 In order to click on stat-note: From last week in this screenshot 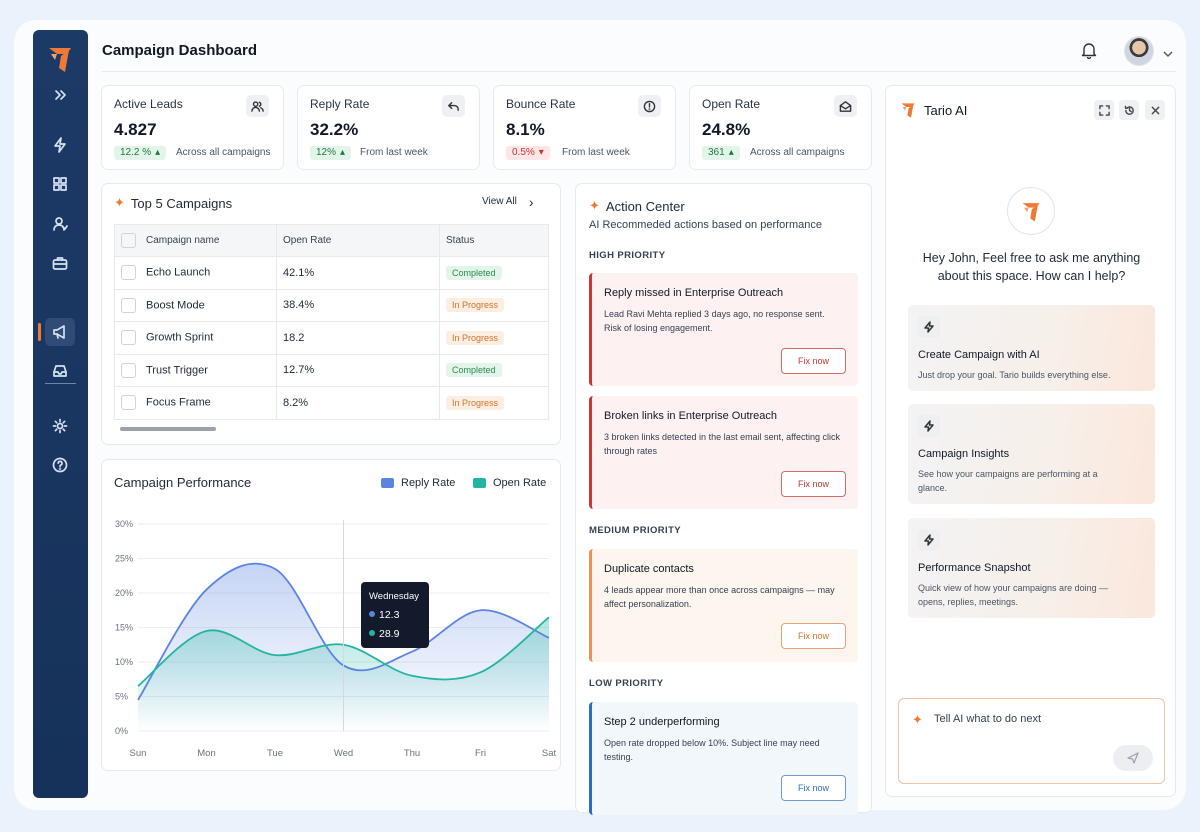, I will do `click(394, 152)`.